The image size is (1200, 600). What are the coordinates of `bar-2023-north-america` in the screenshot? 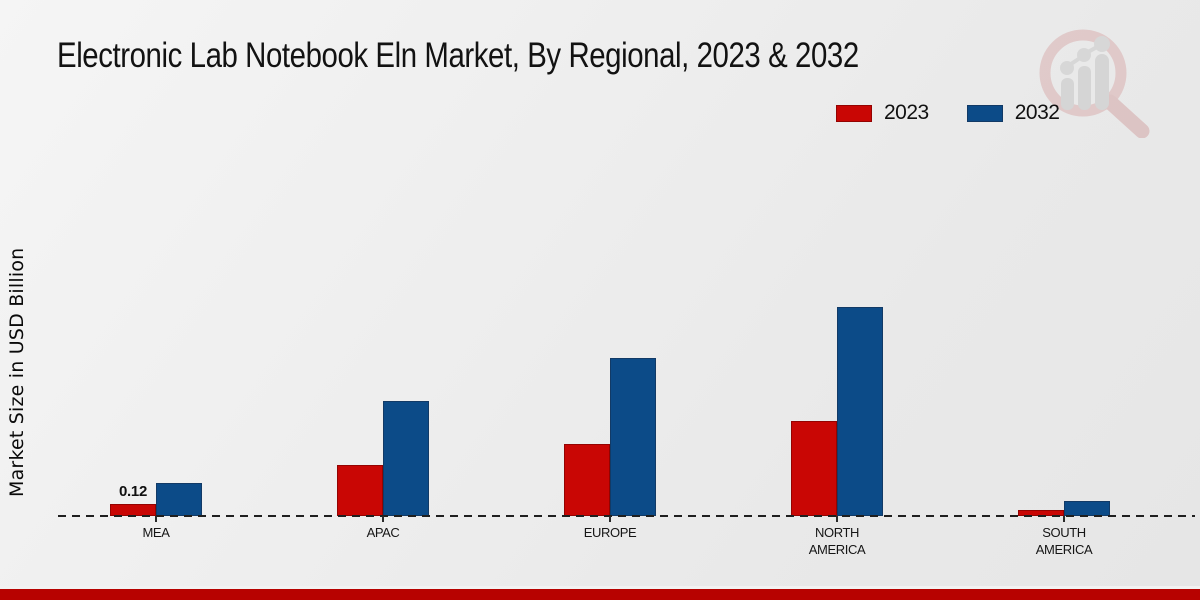 It's located at (814, 468).